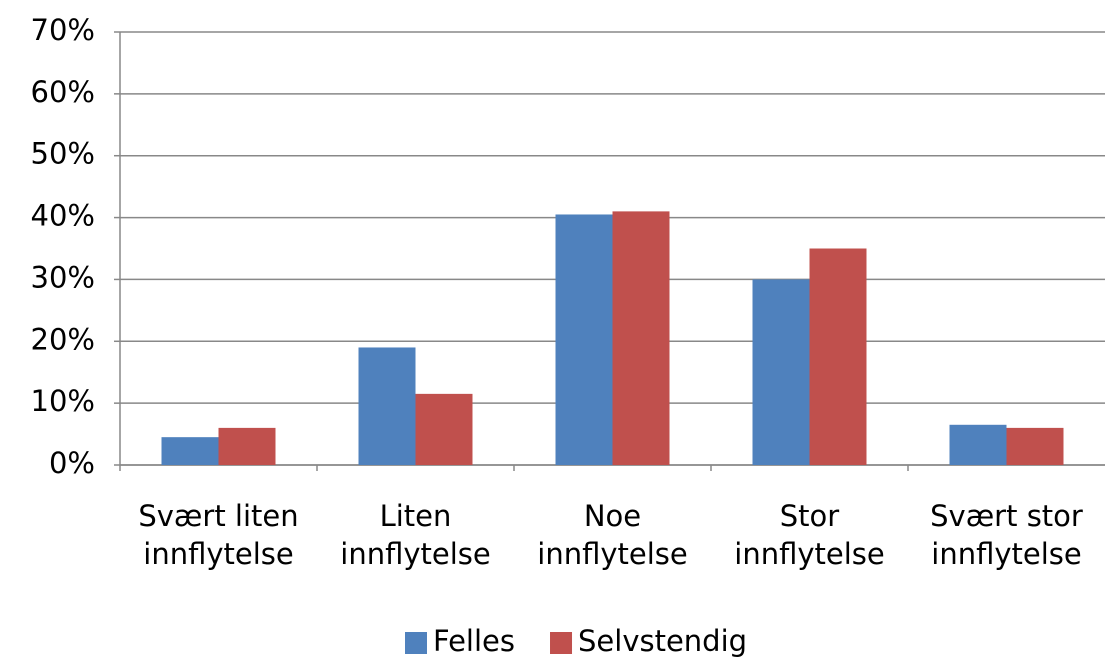 Image resolution: width=1109 pixels, height=659 pixels. What do you see at coordinates (63, 277) in the screenshot?
I see `y-tick-label: 30%` at bounding box center [63, 277].